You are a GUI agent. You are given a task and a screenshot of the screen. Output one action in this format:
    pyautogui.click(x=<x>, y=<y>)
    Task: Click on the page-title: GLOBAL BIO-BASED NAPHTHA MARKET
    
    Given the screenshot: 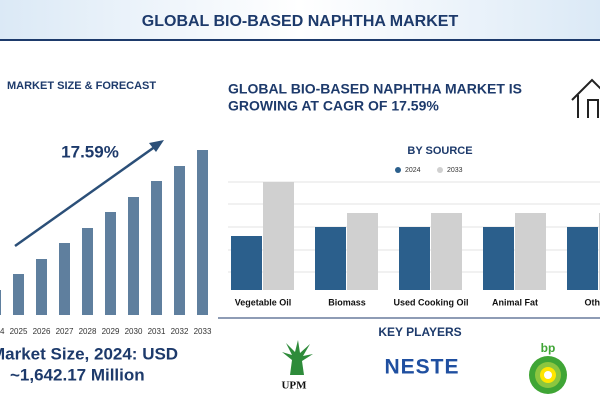 What is the action you would take?
    pyautogui.click(x=300, y=21)
    